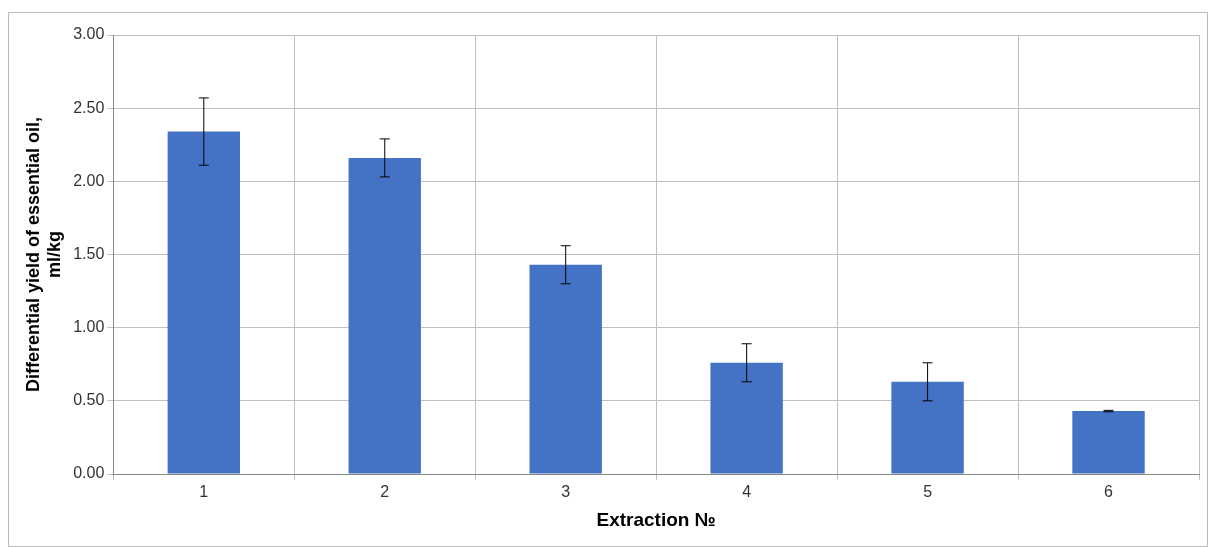 This screenshot has height=547, width=1209. What do you see at coordinates (656, 519) in the screenshot?
I see `x-axis-title: Extraction №` at bounding box center [656, 519].